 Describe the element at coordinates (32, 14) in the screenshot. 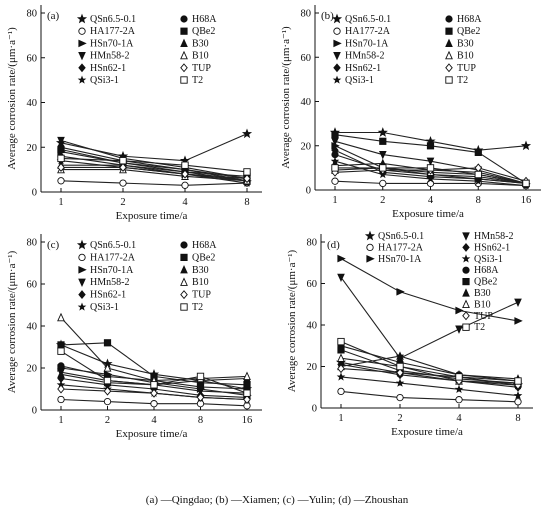

I see `y-tick-label: 80` at that location.